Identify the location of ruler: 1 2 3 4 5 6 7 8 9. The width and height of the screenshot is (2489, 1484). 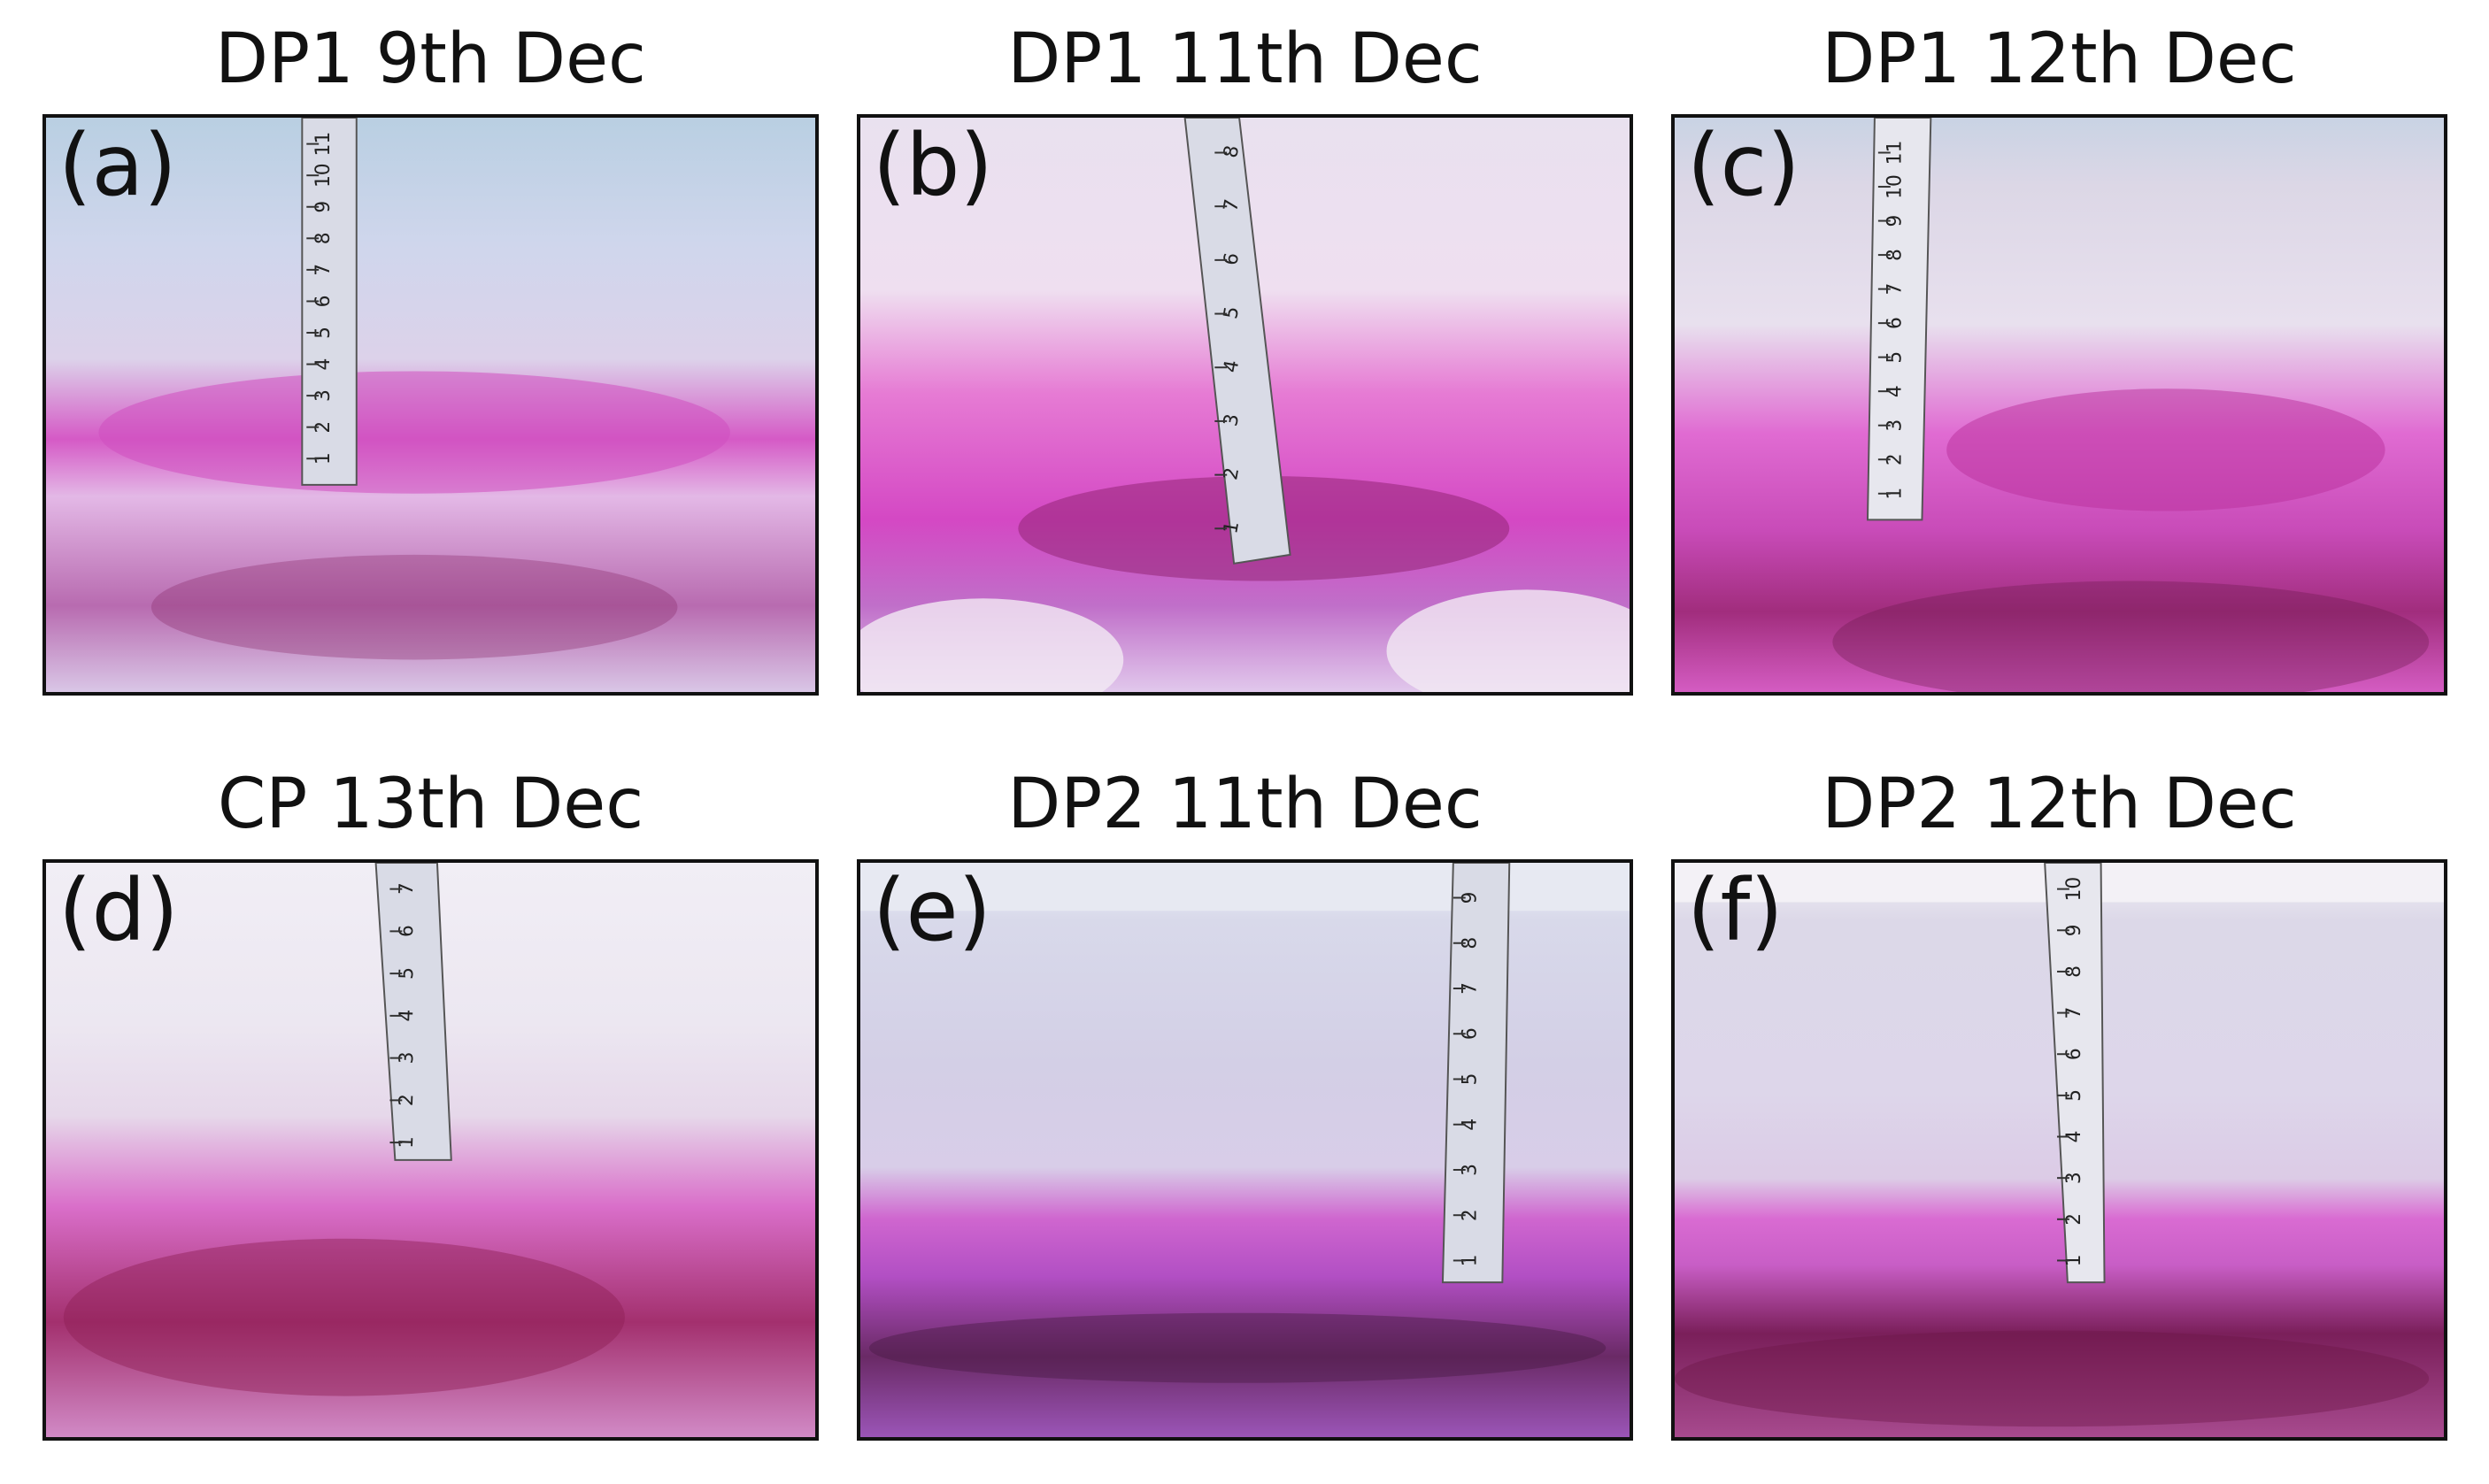
(1476, 1073).